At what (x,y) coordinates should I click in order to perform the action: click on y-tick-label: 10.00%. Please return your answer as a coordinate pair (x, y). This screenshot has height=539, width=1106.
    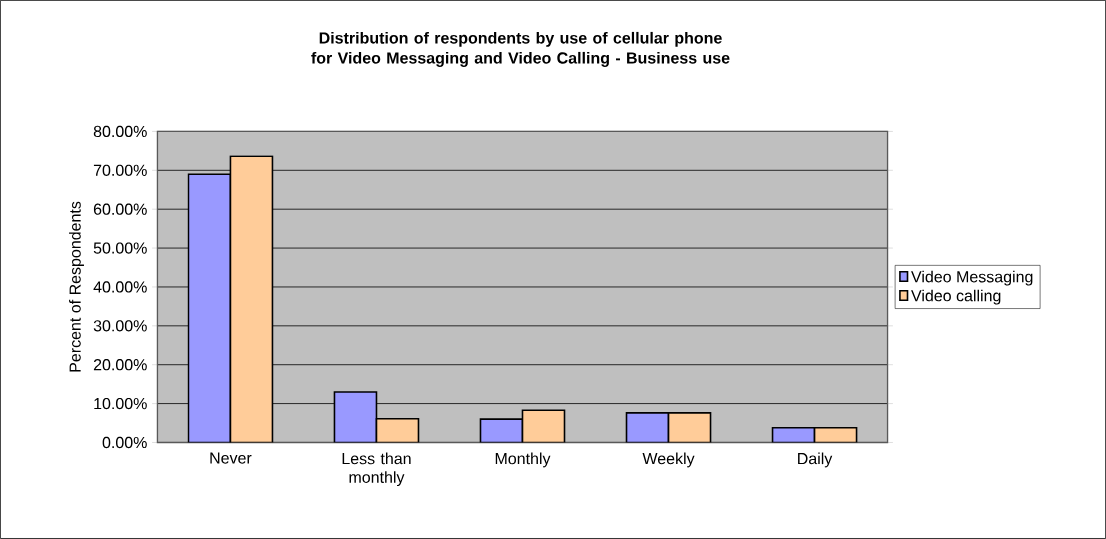
    Looking at the image, I should click on (120, 403).